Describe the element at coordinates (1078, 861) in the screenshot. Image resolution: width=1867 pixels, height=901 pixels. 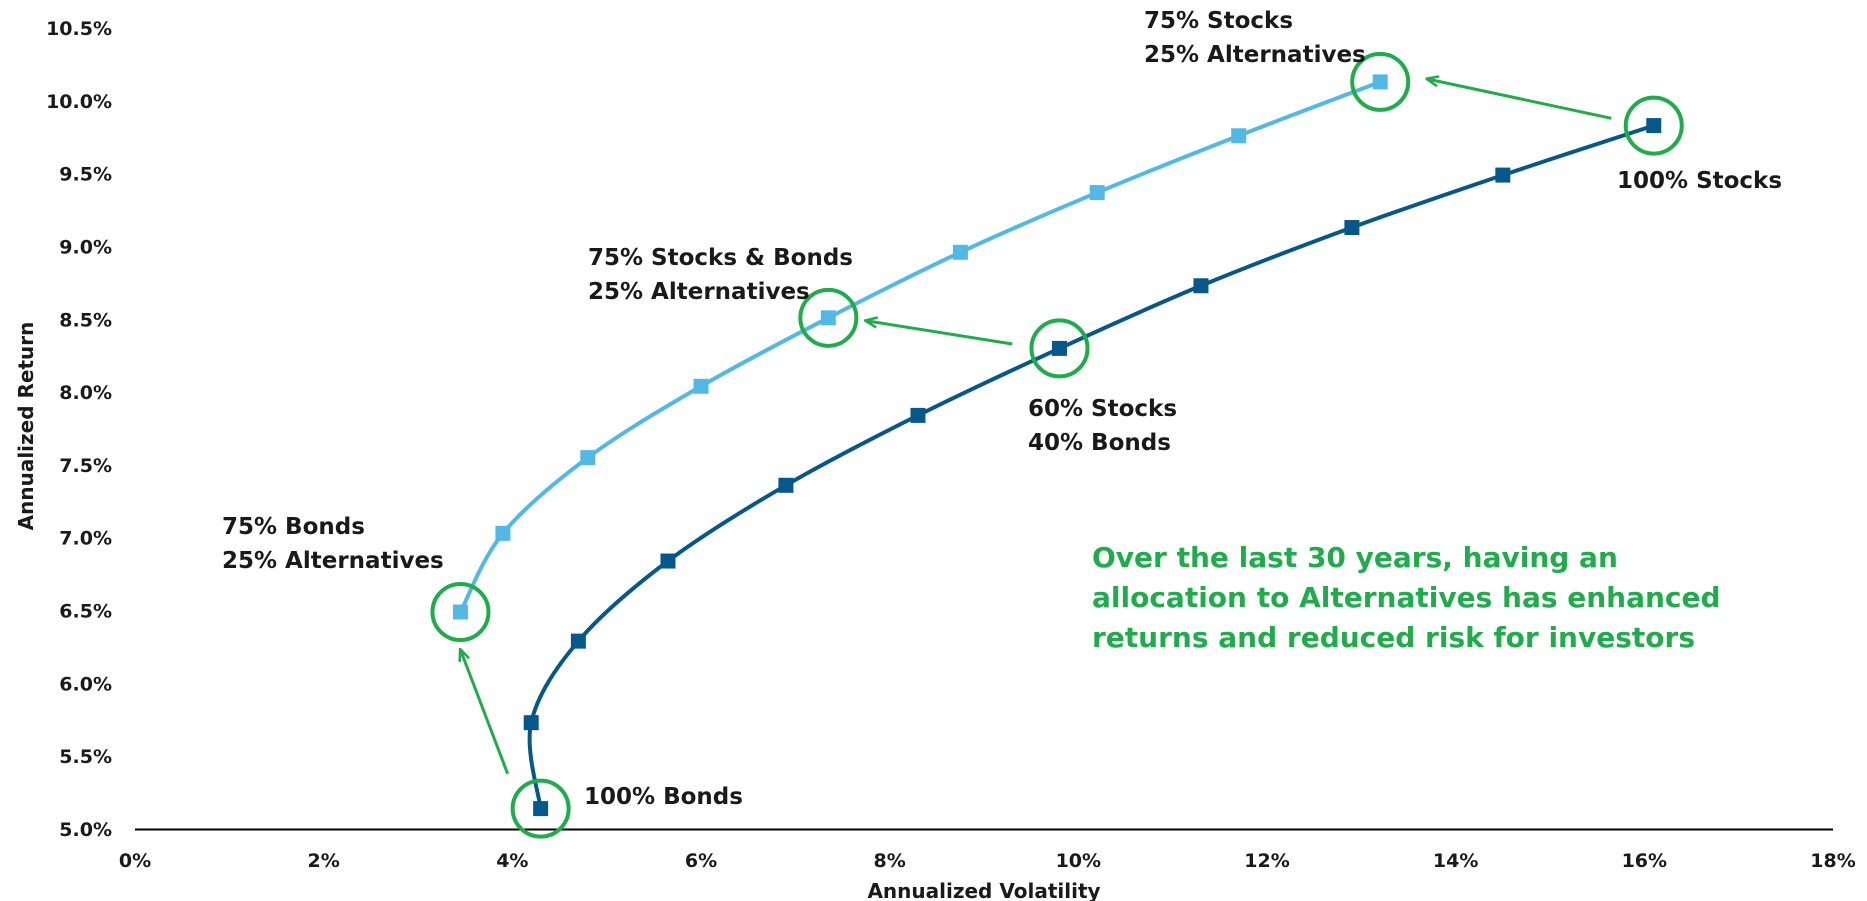
I see `x-tick-label: 10%` at that location.